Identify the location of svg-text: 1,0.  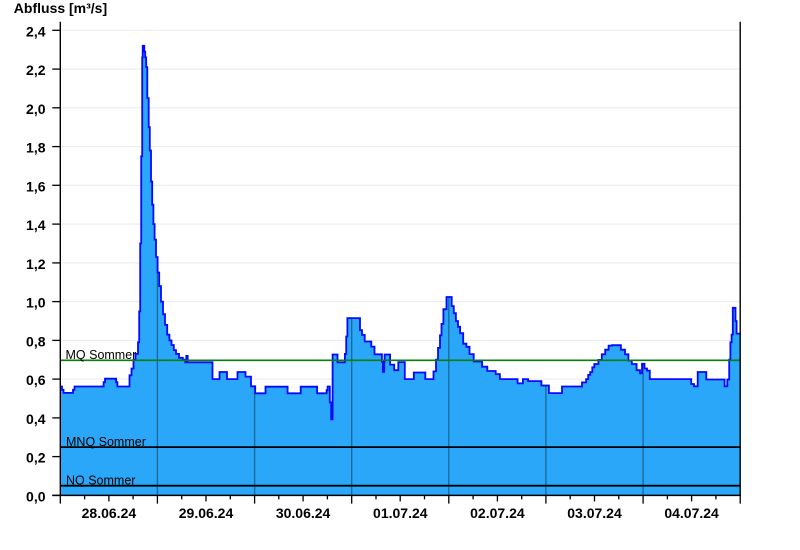
(36, 303).